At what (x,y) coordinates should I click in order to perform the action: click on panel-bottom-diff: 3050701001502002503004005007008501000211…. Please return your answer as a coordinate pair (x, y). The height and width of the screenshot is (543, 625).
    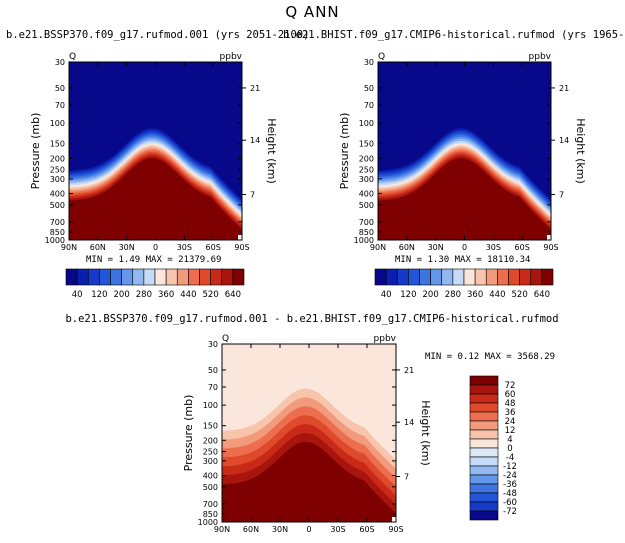
    Looking at the image, I should click on (307, 434).